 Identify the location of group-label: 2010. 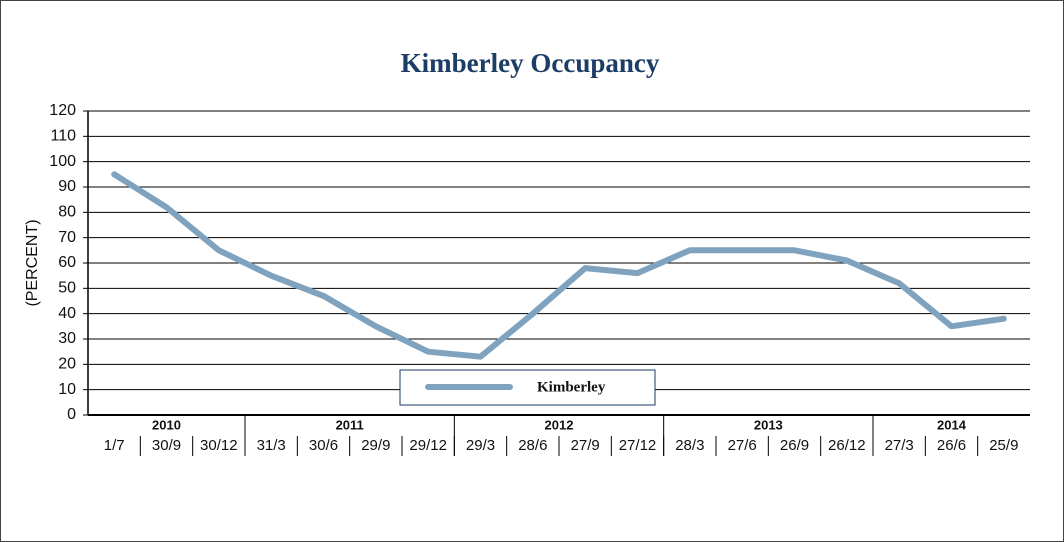
(166, 424).